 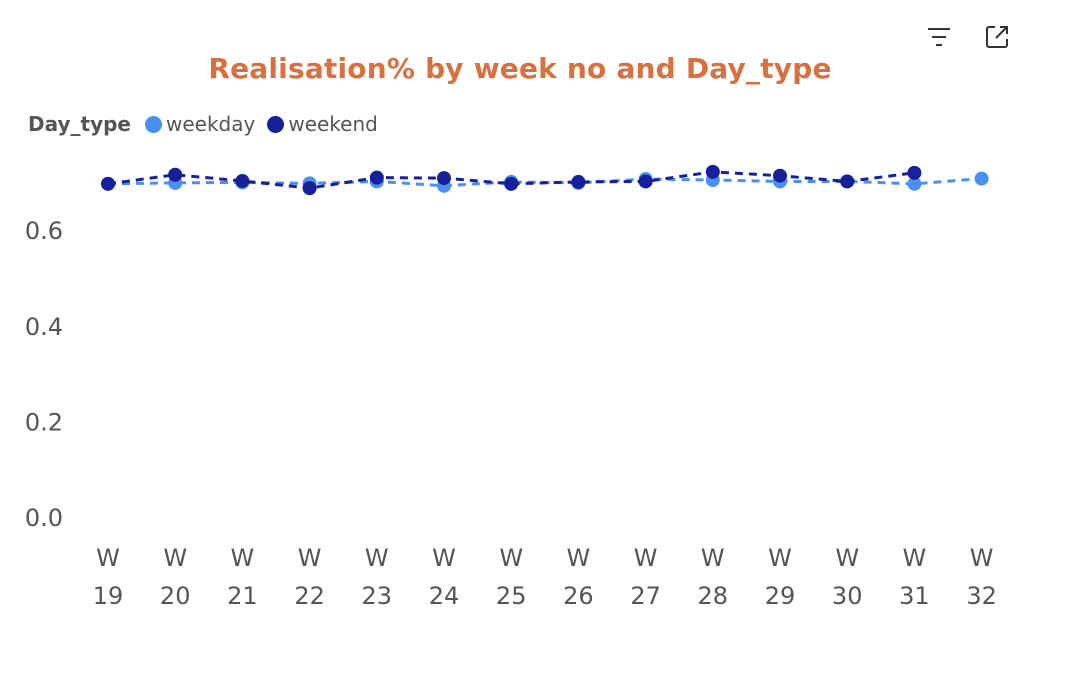 What do you see at coordinates (44, 422) in the screenshot?
I see `y-tick-label: 0.2` at bounding box center [44, 422].